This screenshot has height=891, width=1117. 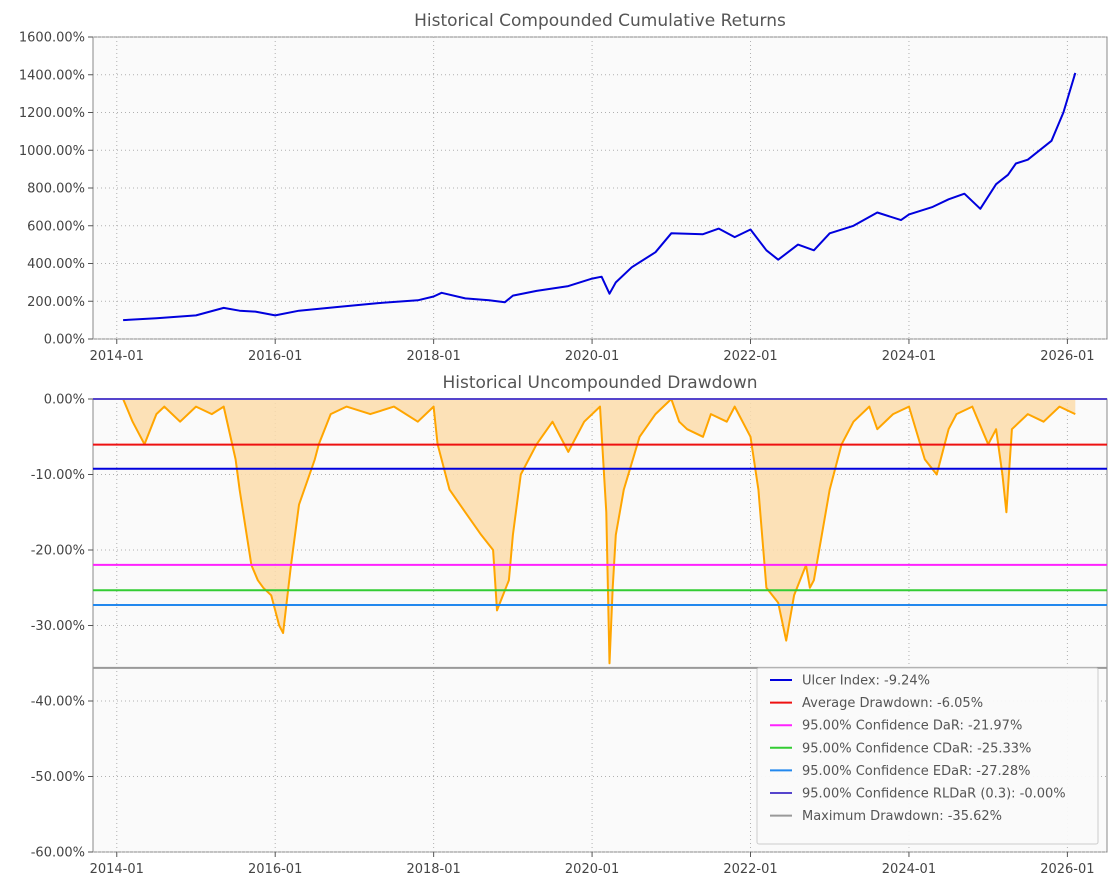 What do you see at coordinates (916, 748) in the screenshot?
I see `legend-label: 95.00% Confidence CDaR: -25.33%` at bounding box center [916, 748].